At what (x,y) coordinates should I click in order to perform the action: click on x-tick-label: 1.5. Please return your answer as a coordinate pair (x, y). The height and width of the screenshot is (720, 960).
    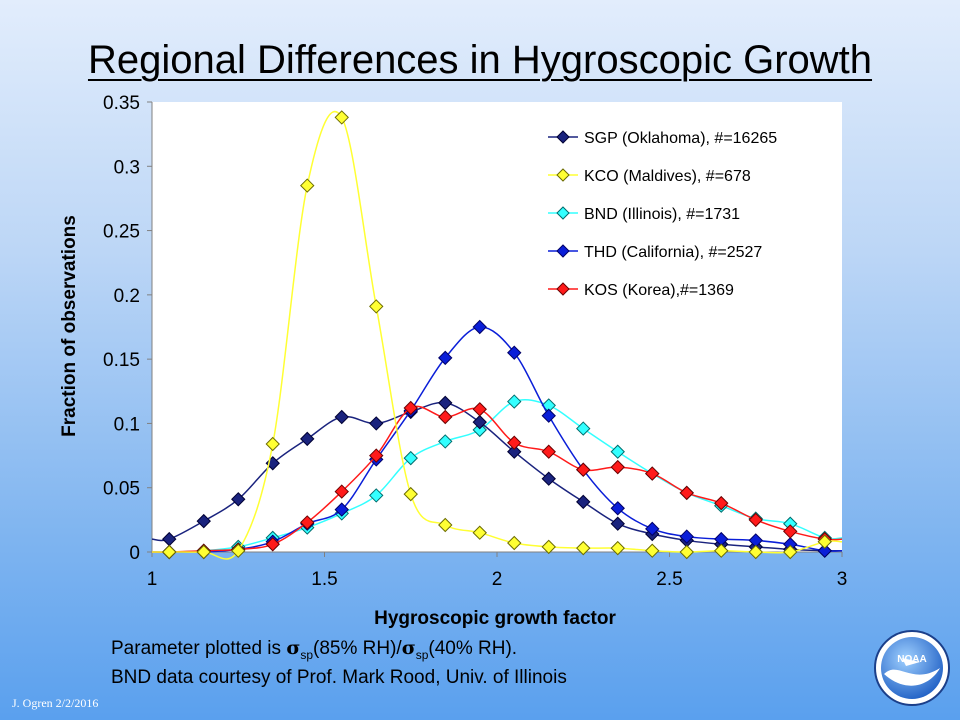
    Looking at the image, I should click on (324, 579).